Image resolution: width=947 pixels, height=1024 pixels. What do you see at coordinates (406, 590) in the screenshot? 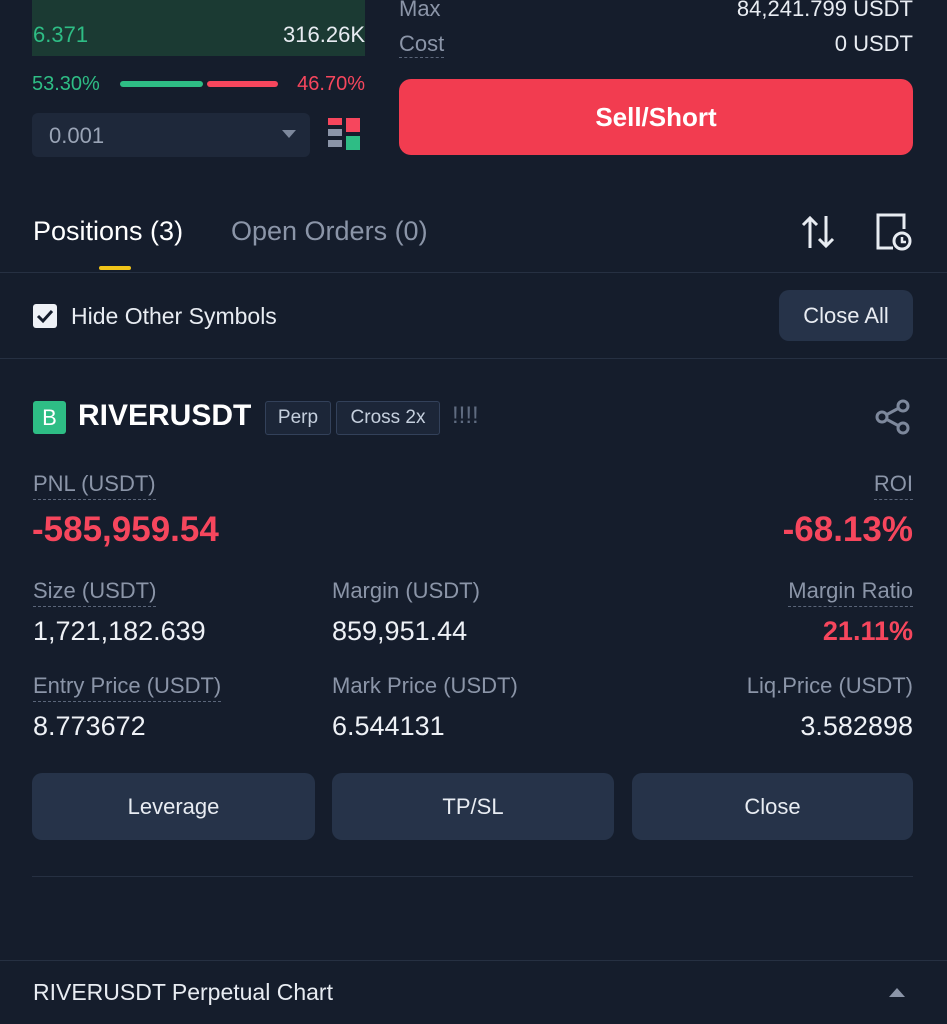
I see `margin-label: Margin (USDT)` at bounding box center [406, 590].